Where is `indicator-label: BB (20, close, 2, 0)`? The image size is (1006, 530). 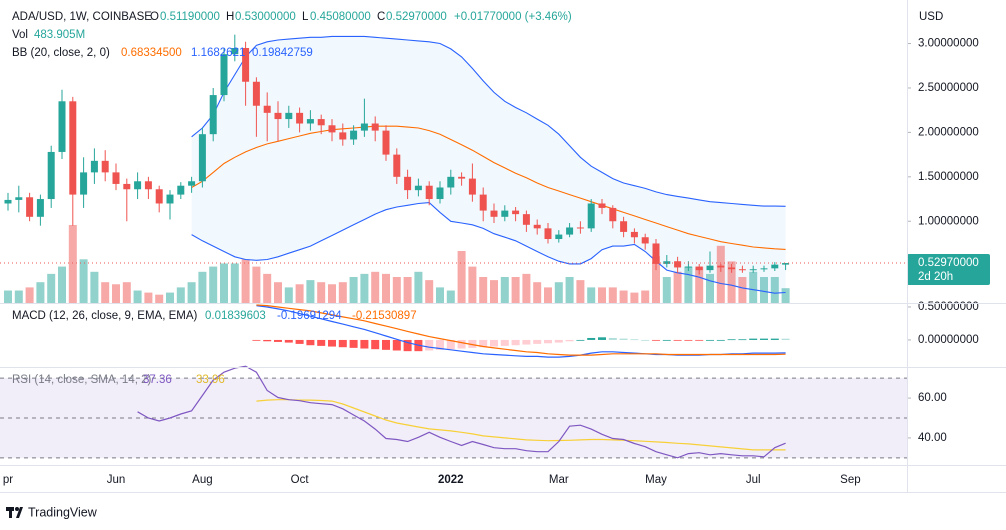 indicator-label: BB (20, close, 2, 0) is located at coordinates (61, 53).